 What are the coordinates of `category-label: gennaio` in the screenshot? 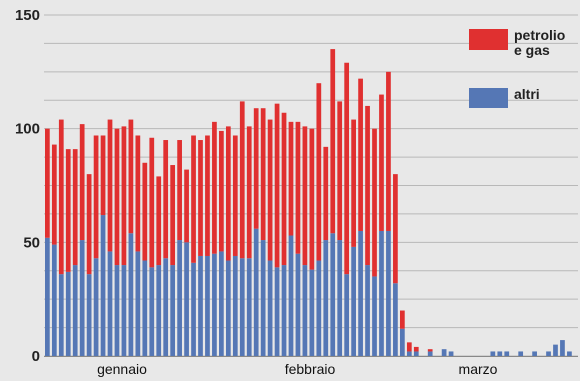 It's located at (122, 369).